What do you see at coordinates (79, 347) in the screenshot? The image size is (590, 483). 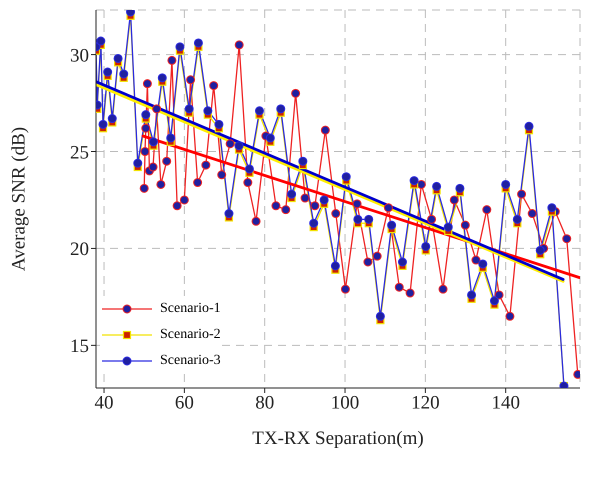 I see `y-tick-label: 15` at bounding box center [79, 347].